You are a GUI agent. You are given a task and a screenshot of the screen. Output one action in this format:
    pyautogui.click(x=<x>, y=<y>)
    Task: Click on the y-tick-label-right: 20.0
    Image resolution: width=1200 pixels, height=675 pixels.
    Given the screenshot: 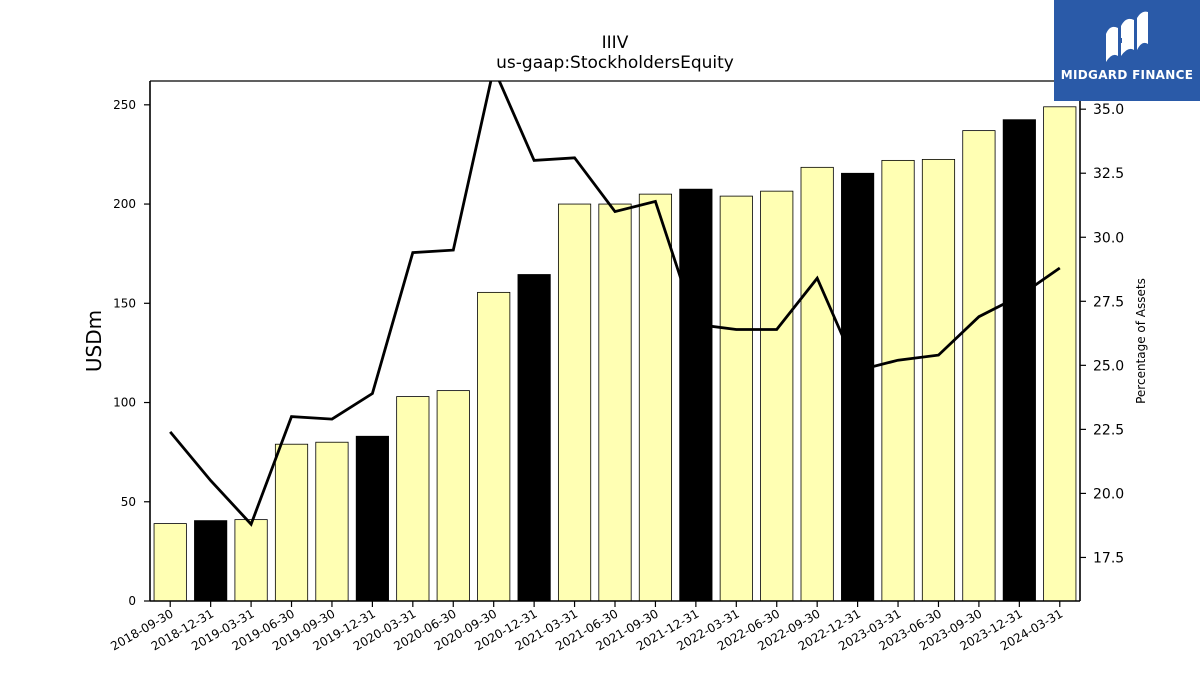 What is the action you would take?
    pyautogui.click(x=1108, y=494)
    